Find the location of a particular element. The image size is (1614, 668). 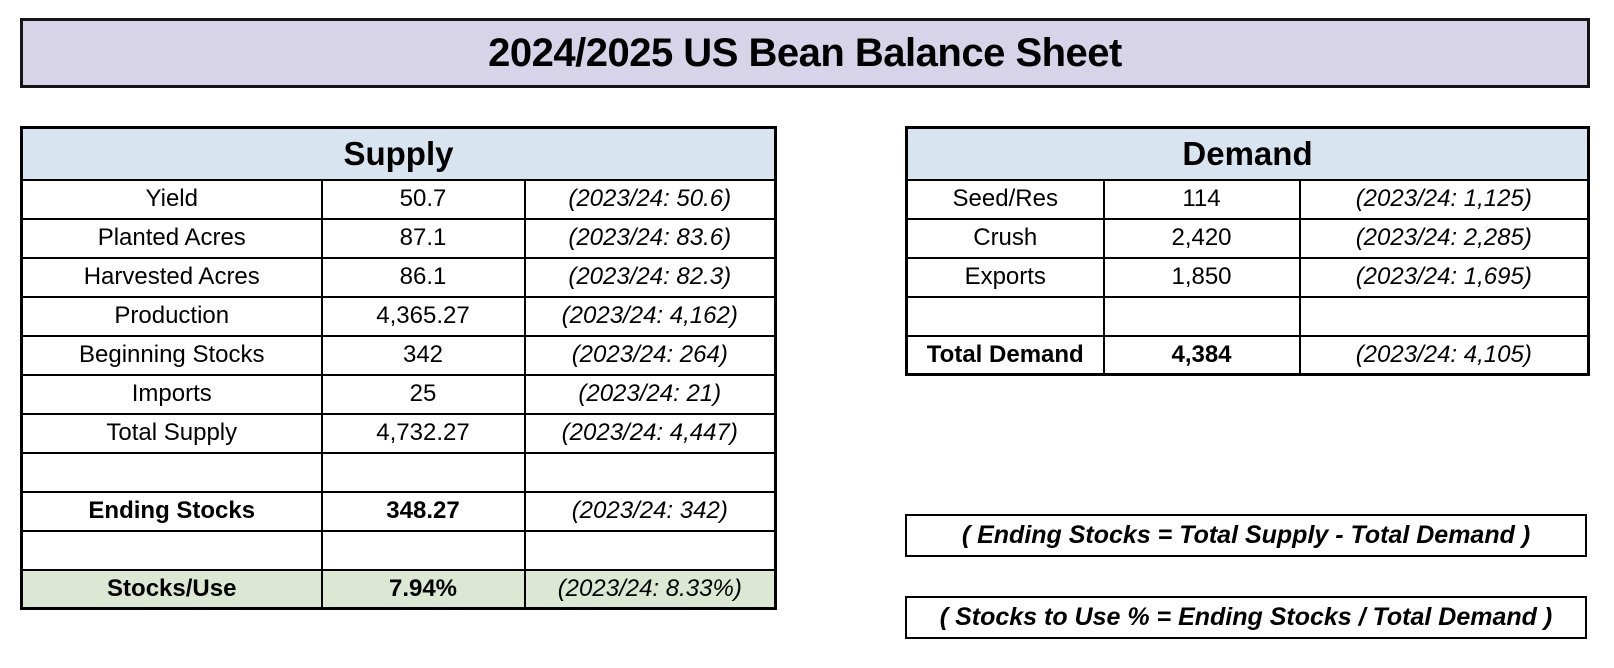

page-title: 2024/2025 US Bean Balance Sheet is located at coordinates (805, 53).